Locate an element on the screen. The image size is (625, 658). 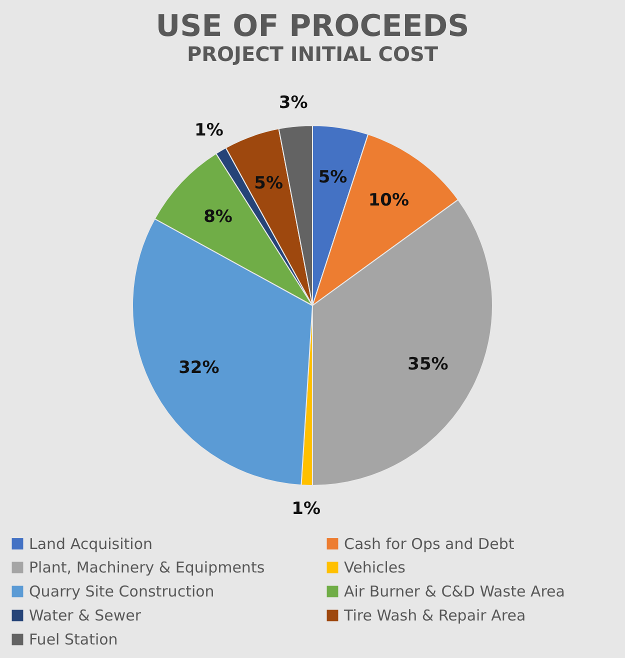
legend-label: Quarry Site Construction is located at coordinates (121, 591).